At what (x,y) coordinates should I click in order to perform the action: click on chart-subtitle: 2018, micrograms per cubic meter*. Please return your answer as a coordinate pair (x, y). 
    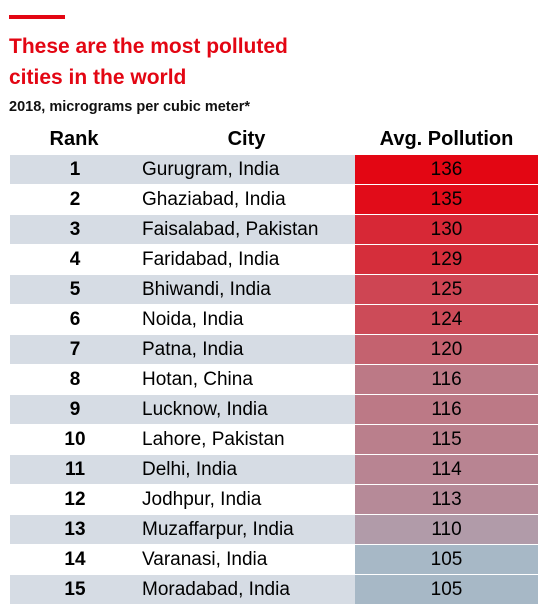
    Looking at the image, I should click on (129, 107).